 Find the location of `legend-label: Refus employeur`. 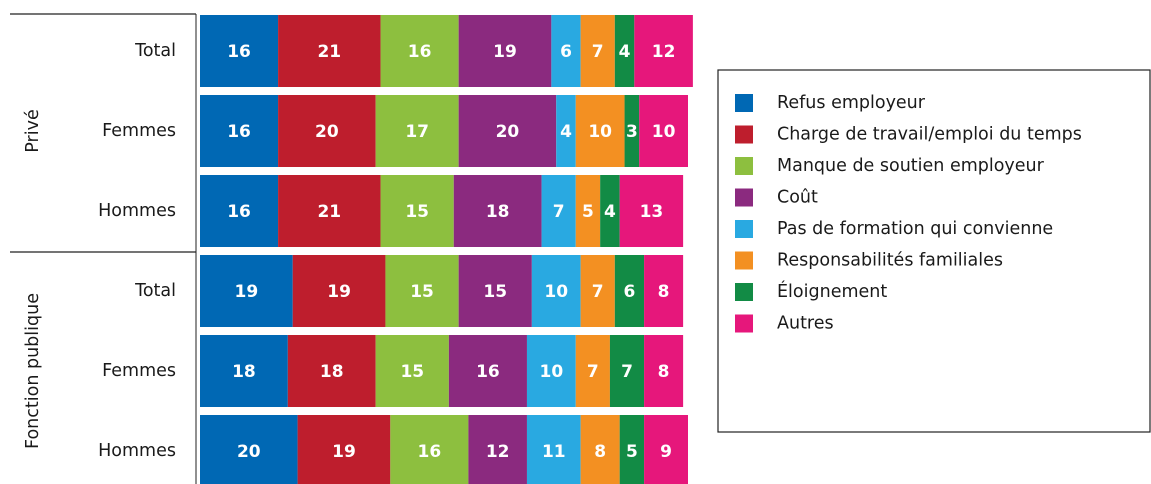

legend-label: Refus employeur is located at coordinates (851, 103).